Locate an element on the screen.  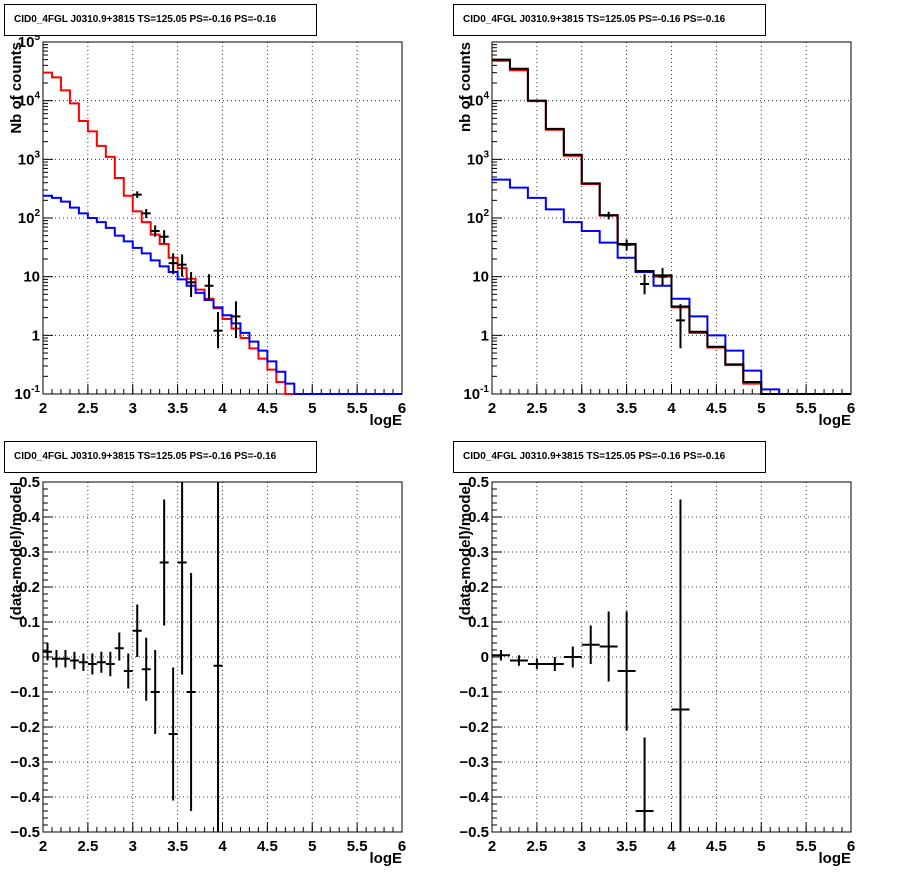
y-tick-label: 10³ is located at coordinates (478, 158).